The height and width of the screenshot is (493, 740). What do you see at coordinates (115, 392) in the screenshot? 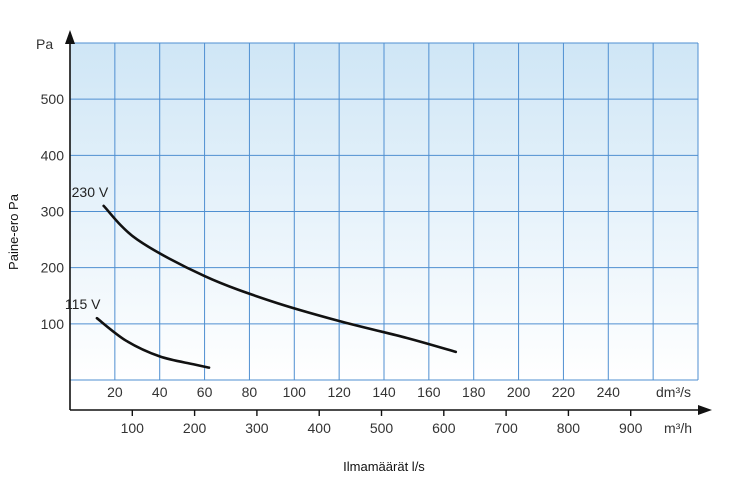
I see `x-tick-label-primary: 20` at bounding box center [115, 392].